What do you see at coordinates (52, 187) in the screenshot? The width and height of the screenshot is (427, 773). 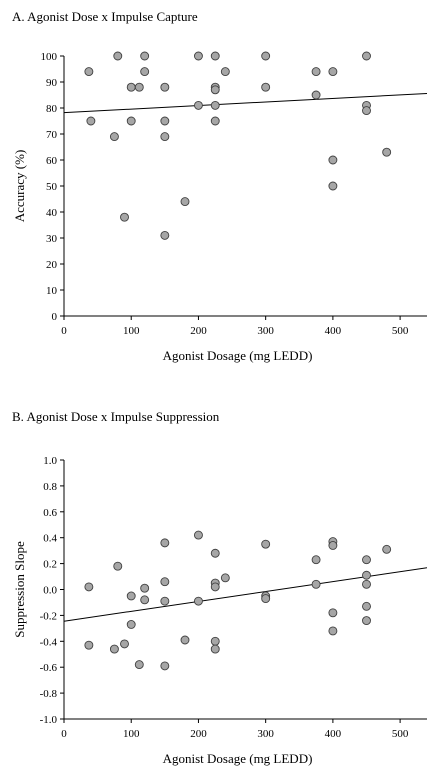 I see `chart-a-y-tick-label: 50` at bounding box center [52, 187].